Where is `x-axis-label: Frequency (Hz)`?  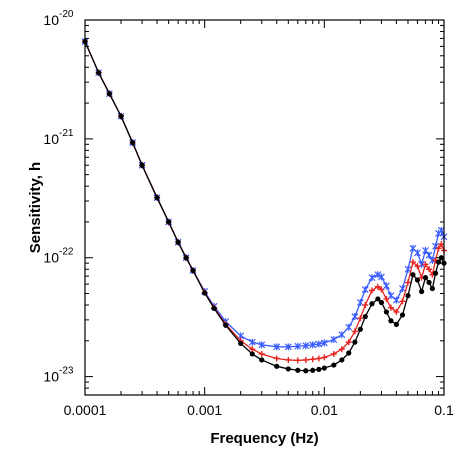 x-axis-label: Frequency (Hz) is located at coordinates (264, 438).